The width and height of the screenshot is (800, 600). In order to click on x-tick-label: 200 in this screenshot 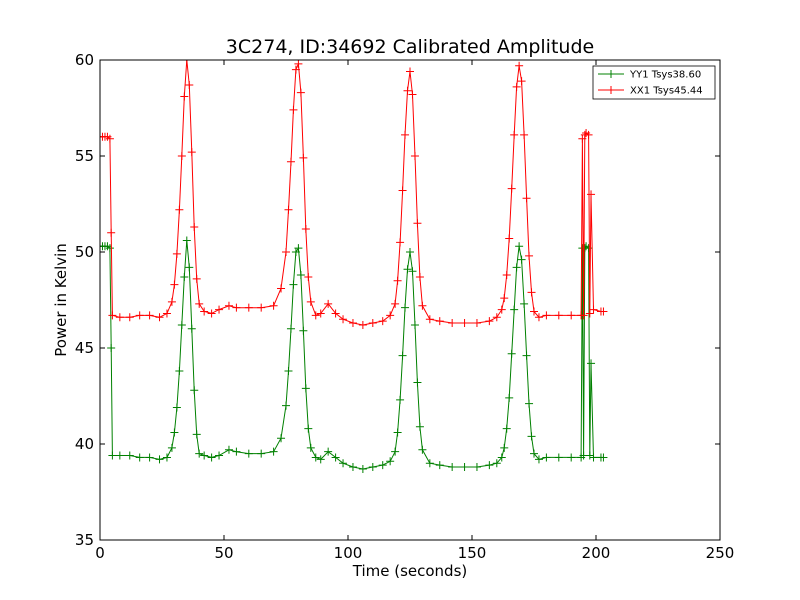, I will do `click(596, 553)`.